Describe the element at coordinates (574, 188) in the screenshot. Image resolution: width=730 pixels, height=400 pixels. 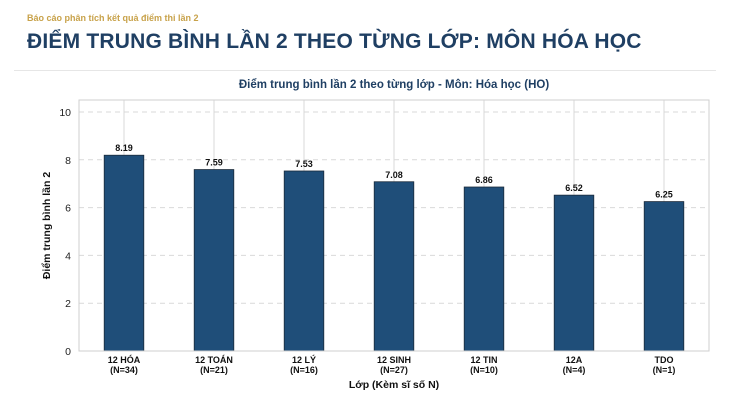
I see `bar-value-label-5: 6.52` at that location.